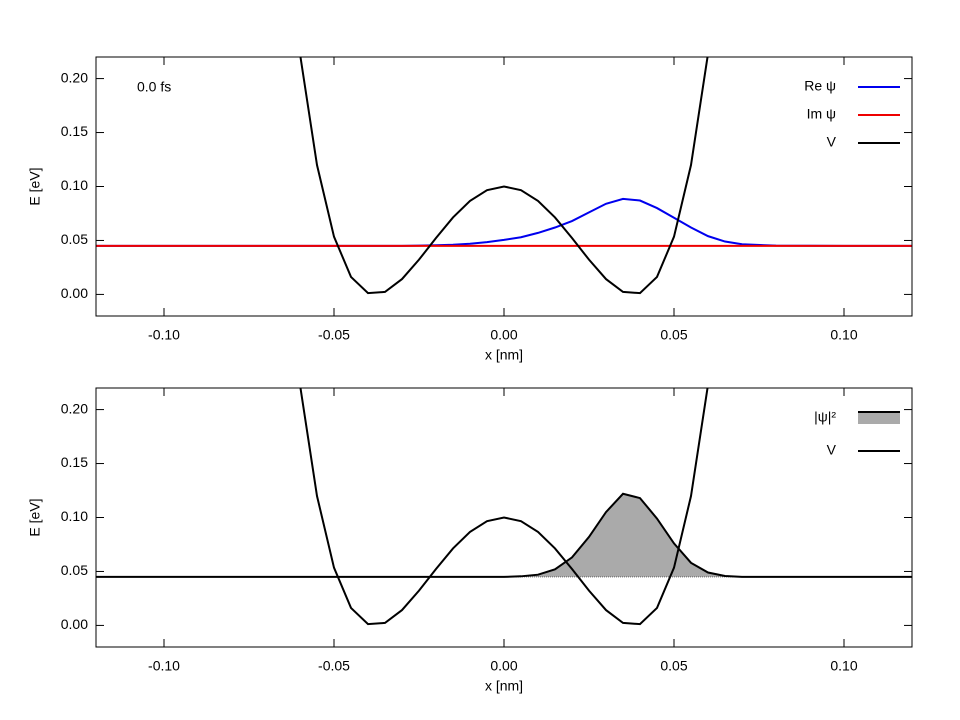 The width and height of the screenshot is (960, 720). Describe the element at coordinates (825, 417) in the screenshot. I see `legend-label: |ψ|²` at that location.